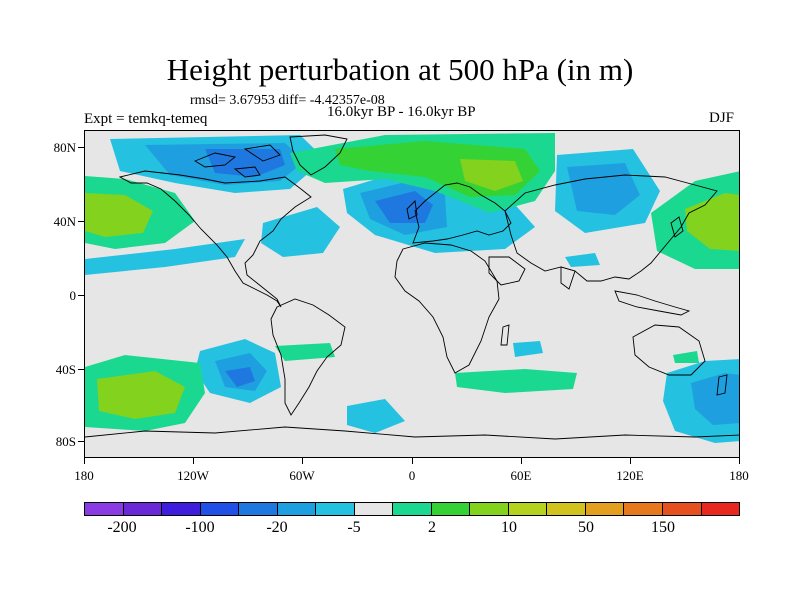 Image resolution: width=800 pixels, height=600 pixels. Describe the element at coordinates (630, 475) in the screenshot. I see `x-label-120e: 120E` at that location.